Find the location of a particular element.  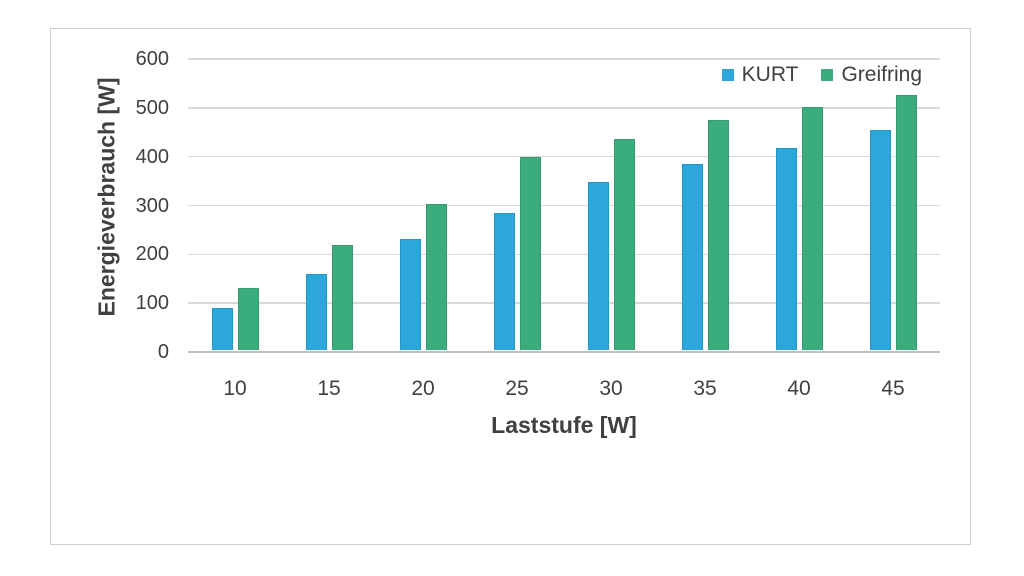

legend-item-greifring: Greifring is located at coordinates (871, 75).